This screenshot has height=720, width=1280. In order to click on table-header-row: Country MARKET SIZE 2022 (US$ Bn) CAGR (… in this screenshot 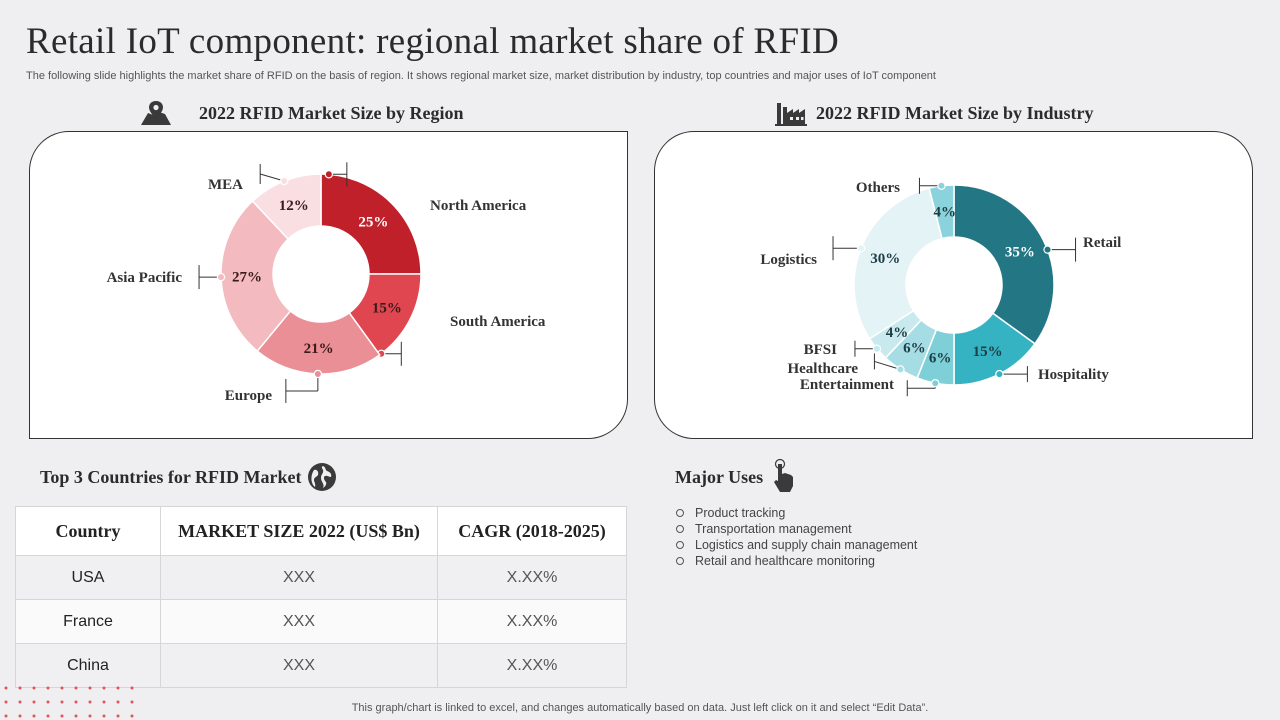, I will do `click(321, 531)`.